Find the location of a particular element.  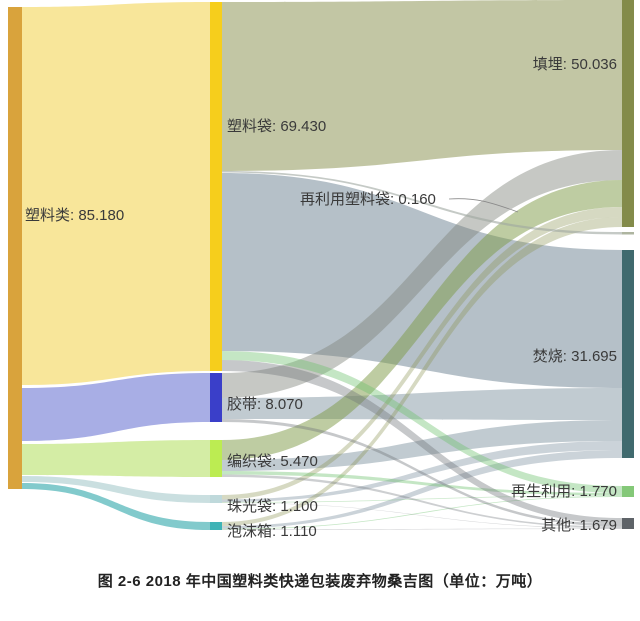

flow-woven-bag-recycling is located at coordinates (422, 483).